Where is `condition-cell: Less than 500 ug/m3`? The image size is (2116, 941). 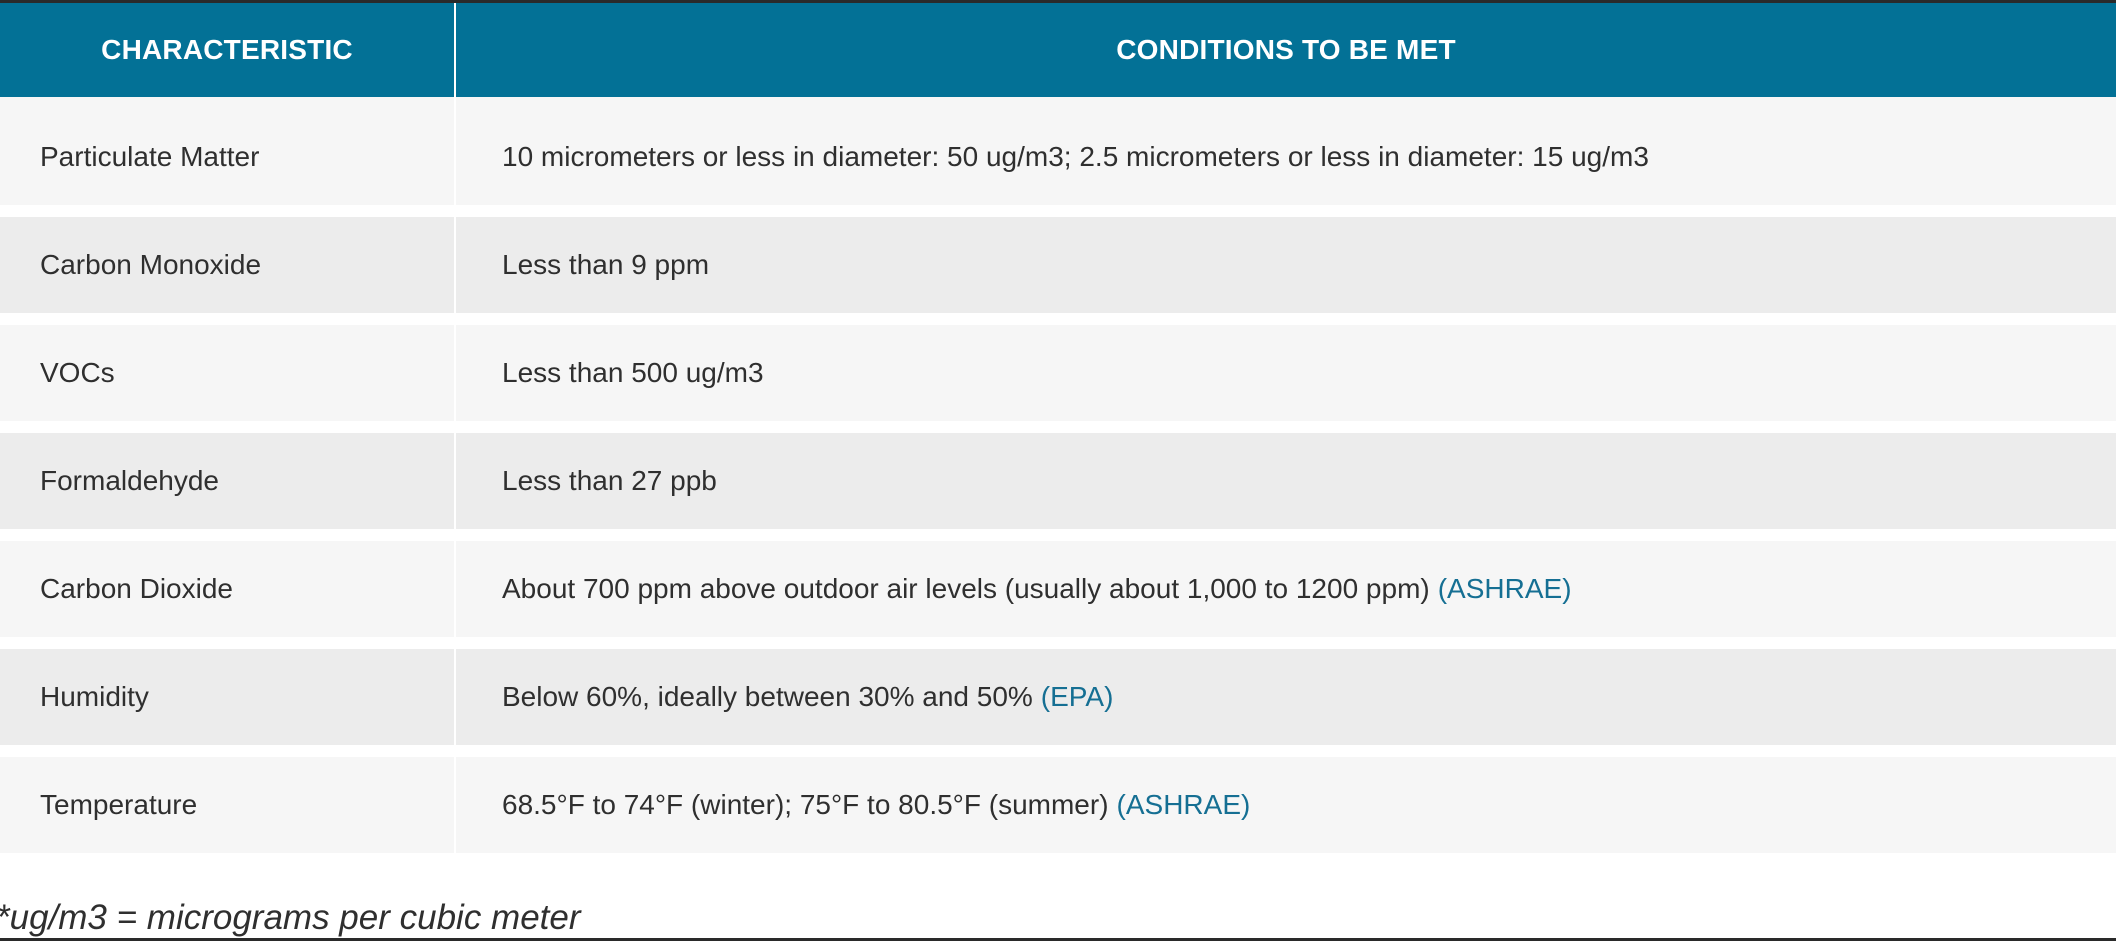 condition-cell: Less than 500 ug/m3 is located at coordinates (1286, 373).